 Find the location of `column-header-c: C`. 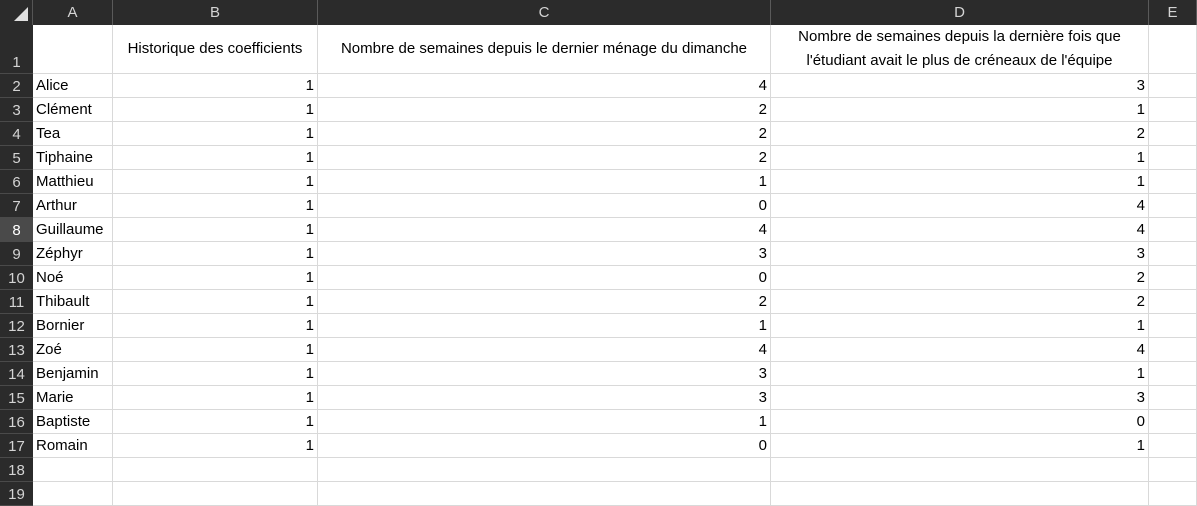

column-header-c: C is located at coordinates (544, 12).